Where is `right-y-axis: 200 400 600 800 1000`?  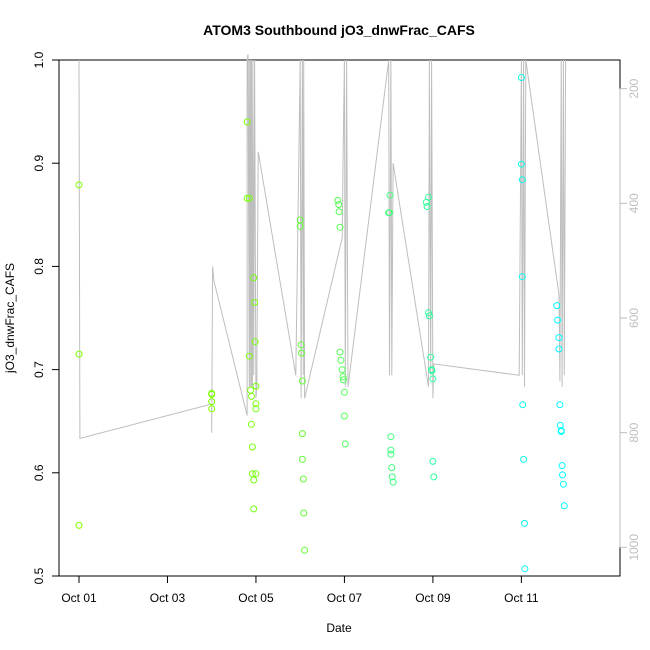
right-y-axis: 200 400 600 800 1000 is located at coordinates (630, 319).